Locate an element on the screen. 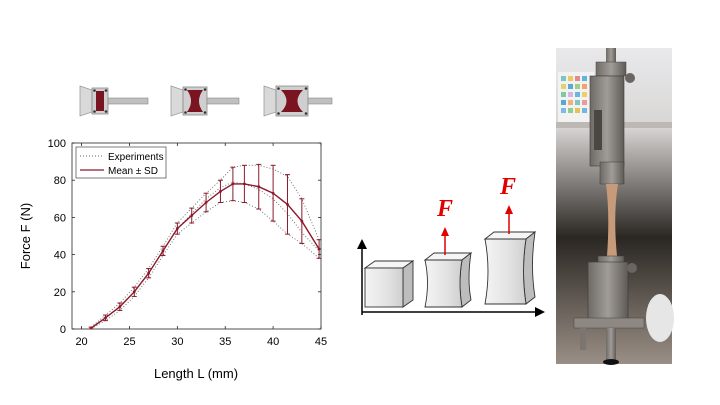 The image size is (720, 405). force-label-2: F is located at coordinates (507, 187).